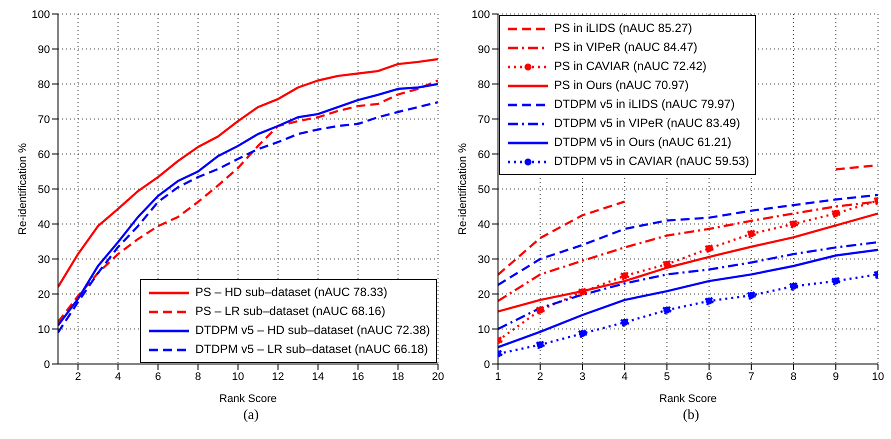  I want to click on x-tick-label: 3, so click(582, 376).